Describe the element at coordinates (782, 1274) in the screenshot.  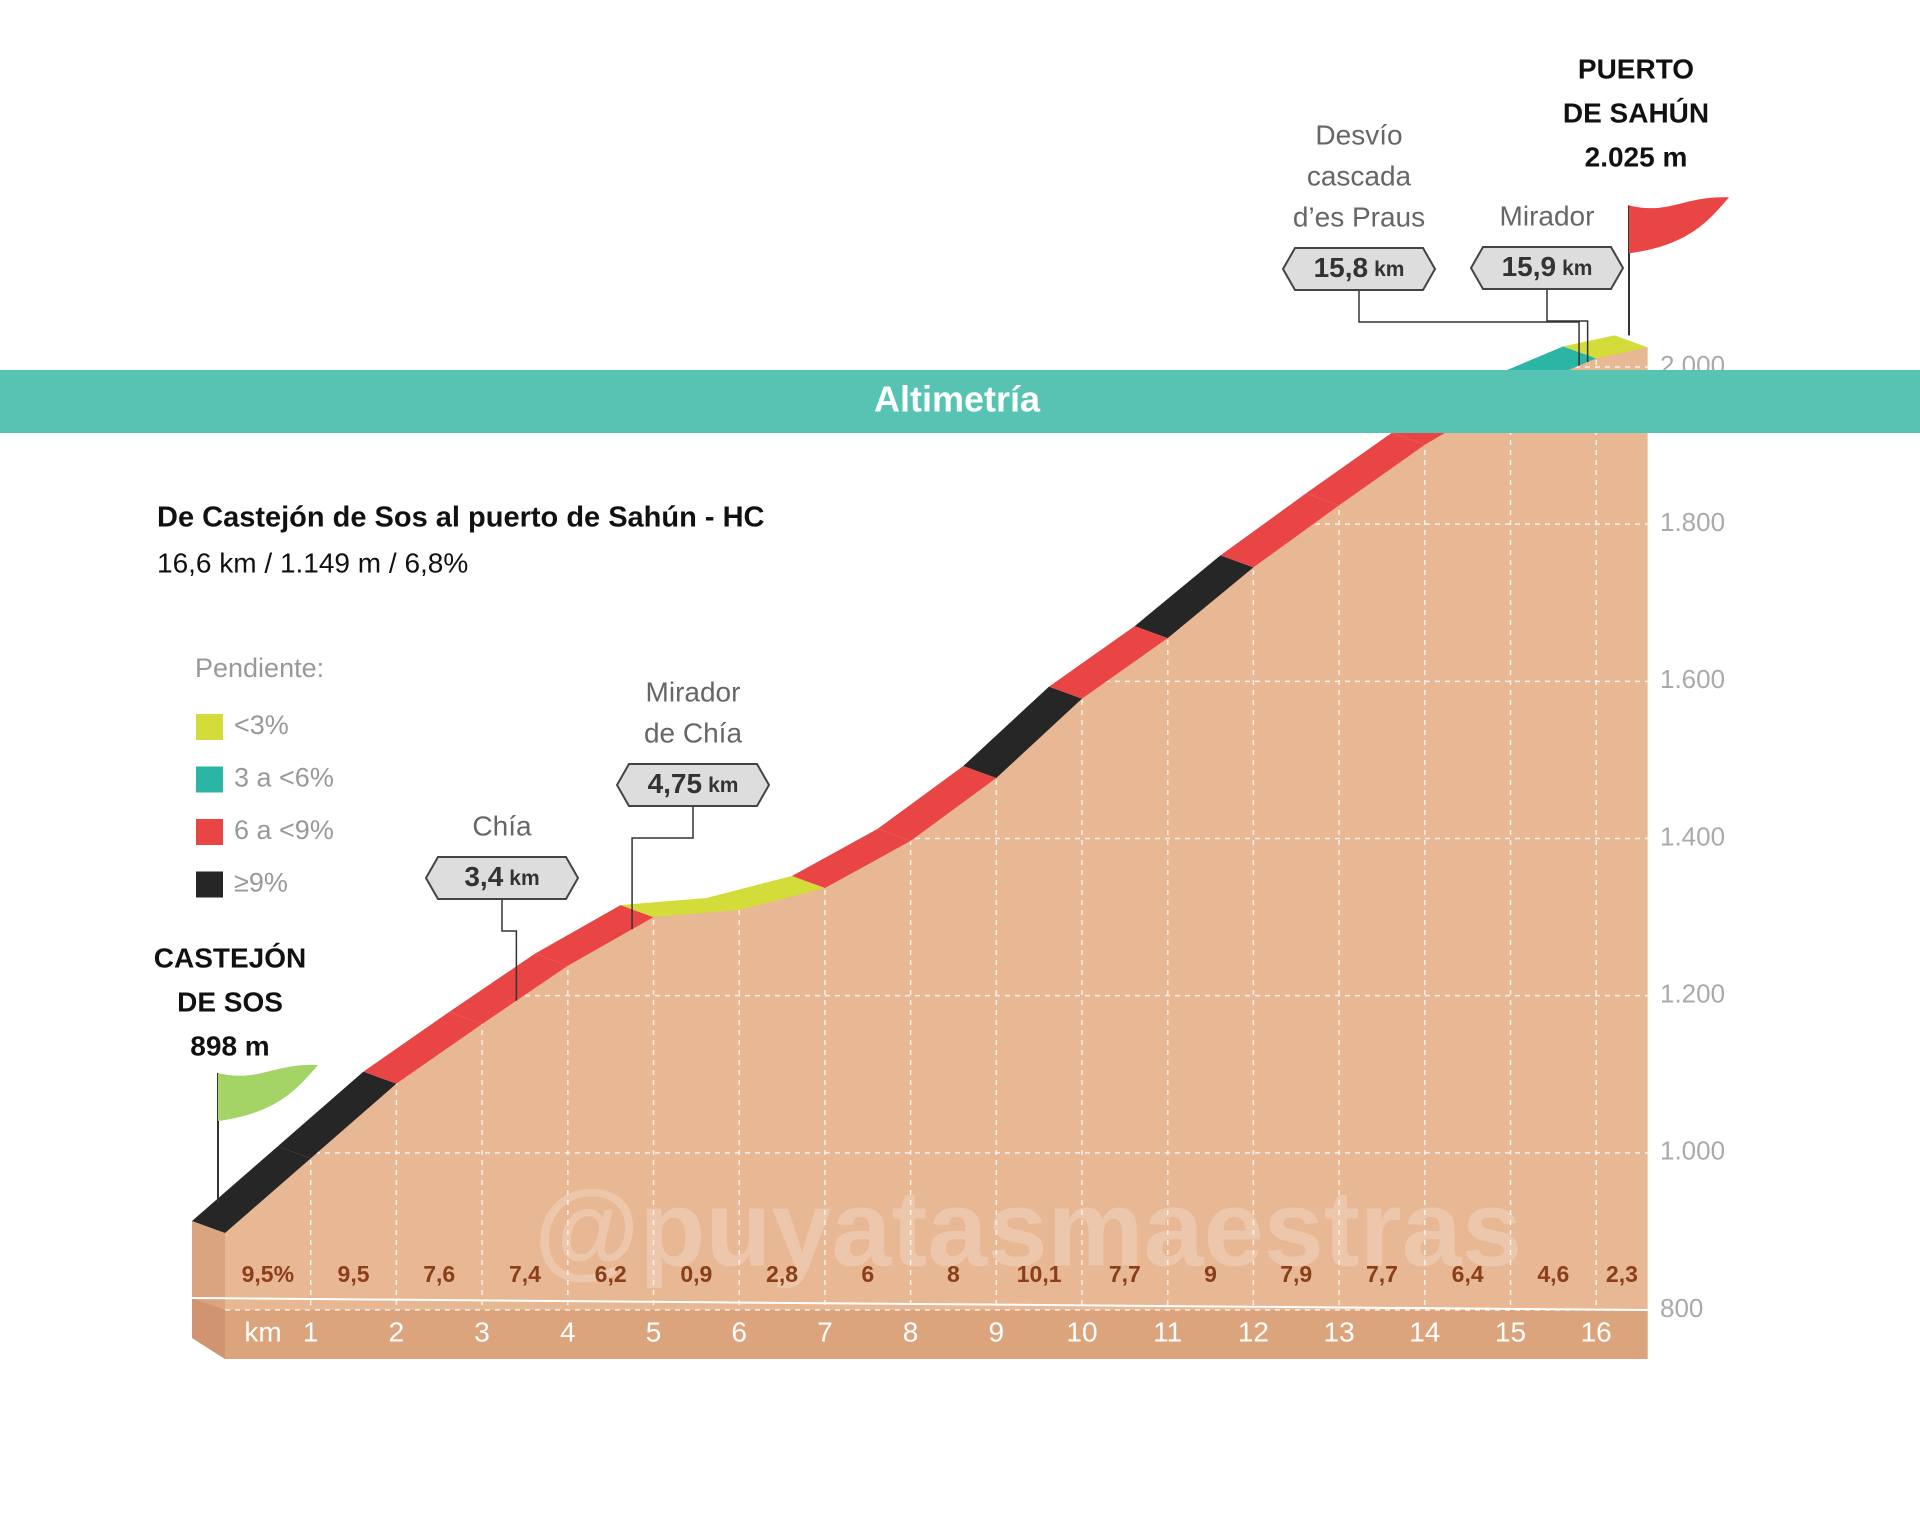
I see `gradient-label: 2,8` at that location.